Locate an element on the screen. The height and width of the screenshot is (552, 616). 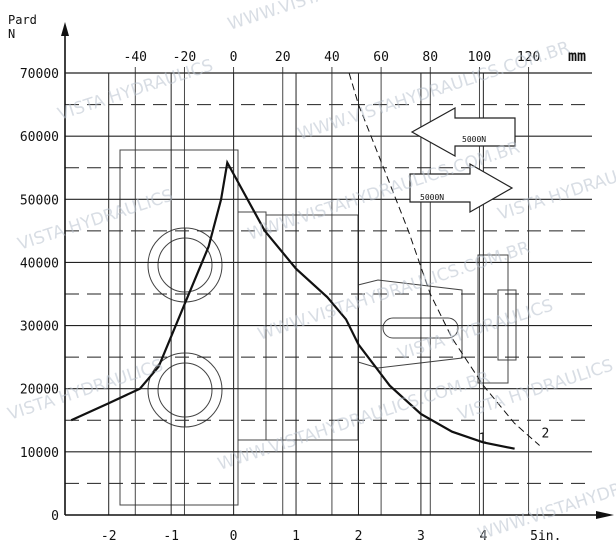
y-tick-label: 50000 is located at coordinates (39, 200).